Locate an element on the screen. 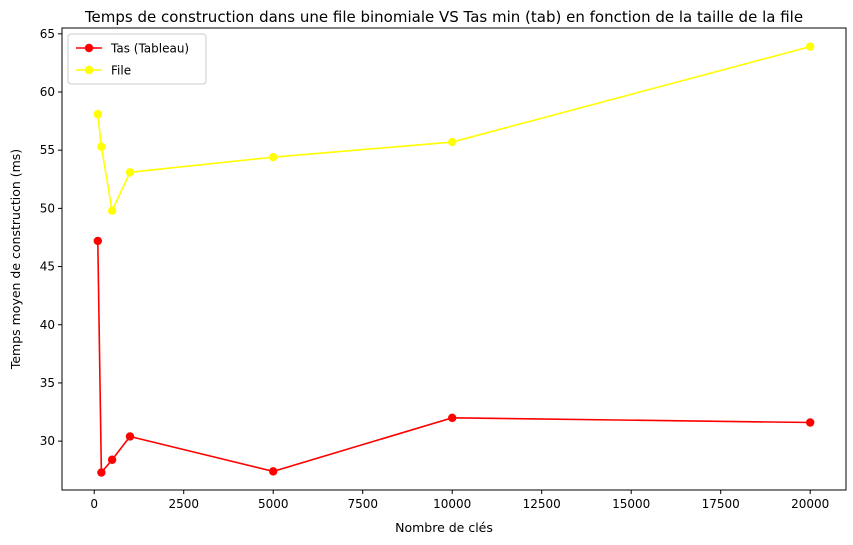 This screenshot has height=545, width=853. x-tick-label: 5000 is located at coordinates (273, 504).